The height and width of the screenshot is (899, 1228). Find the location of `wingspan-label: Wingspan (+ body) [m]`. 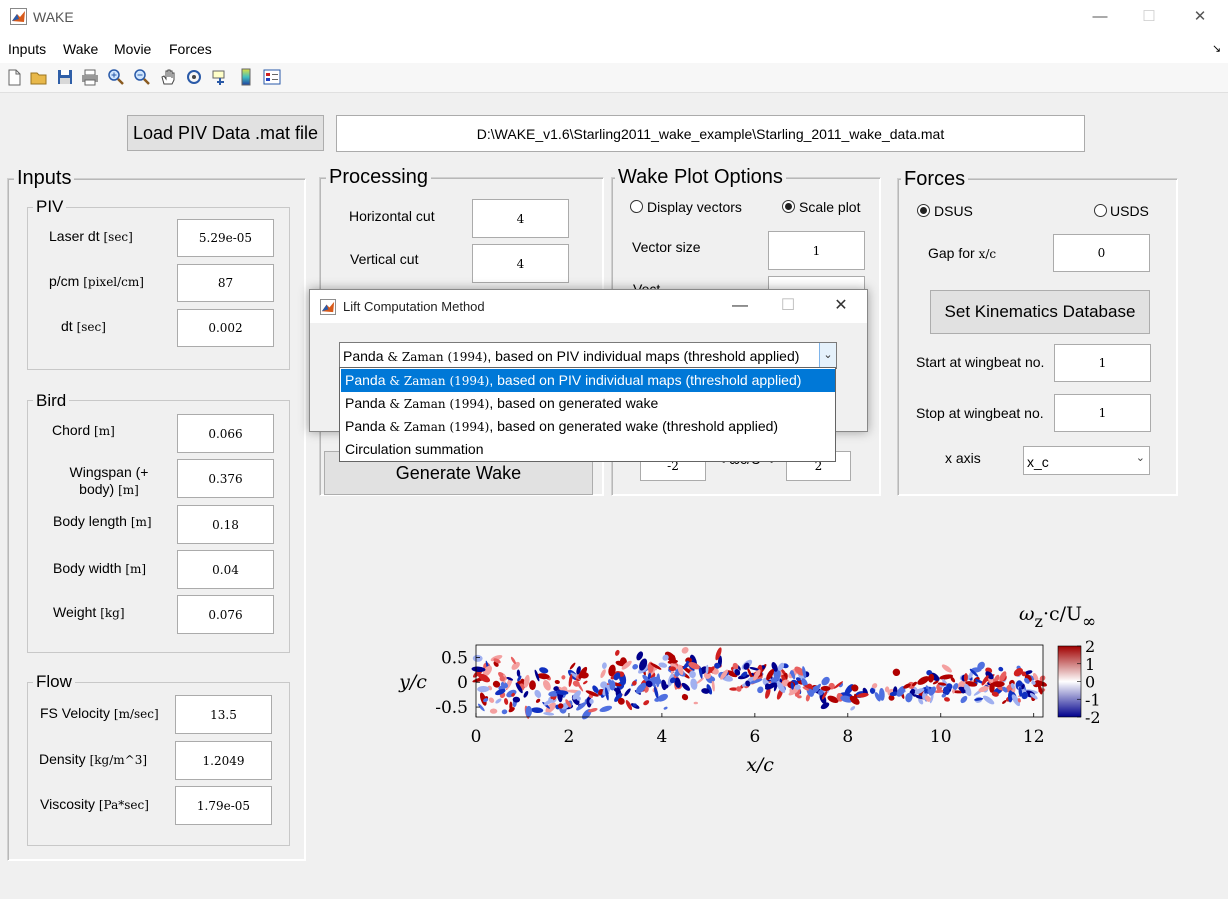

wingspan-label: Wingspan (+ body) [m] is located at coordinates (109, 480).